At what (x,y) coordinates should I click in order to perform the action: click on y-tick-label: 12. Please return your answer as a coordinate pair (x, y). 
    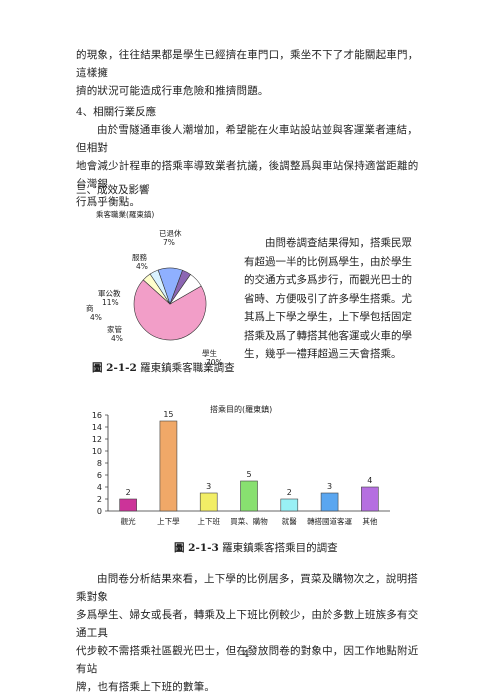
    Looking at the image, I should click on (97, 439).